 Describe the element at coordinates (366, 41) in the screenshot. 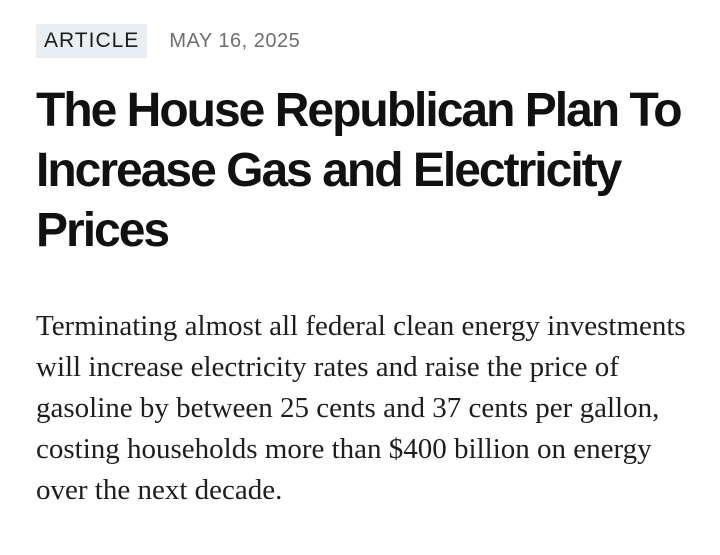

I see `article-meta: ARTICLE MAY 16, 2025` at that location.